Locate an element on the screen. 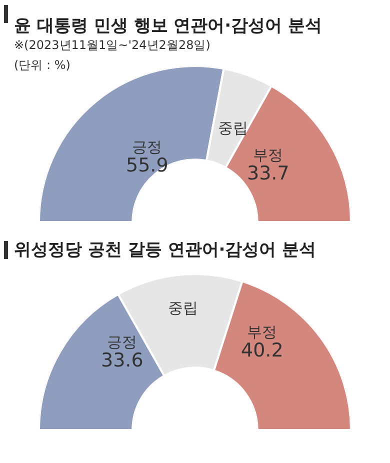  text: (단위 : %) is located at coordinates (42, 65).